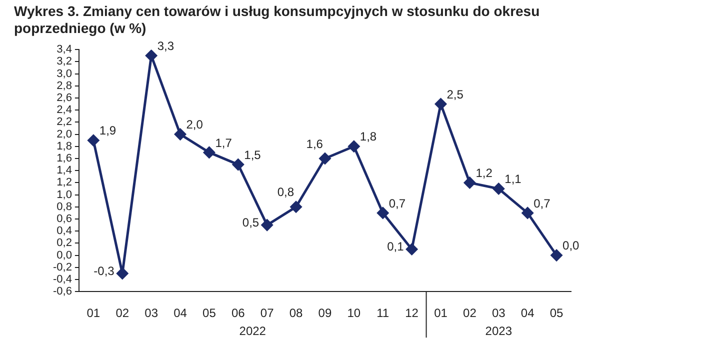 The height and width of the screenshot is (348, 721). Describe the element at coordinates (285, 192) in the screenshot. I see `data-label: 0,8` at that location.